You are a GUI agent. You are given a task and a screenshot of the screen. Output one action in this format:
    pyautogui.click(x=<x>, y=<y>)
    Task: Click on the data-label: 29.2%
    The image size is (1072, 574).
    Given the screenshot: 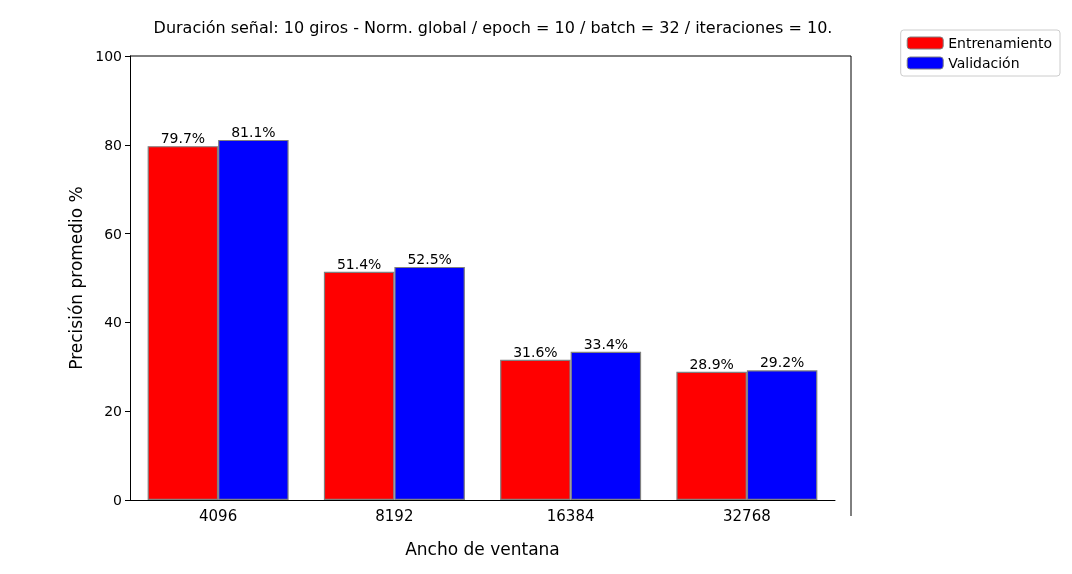 What is the action you would take?
    pyautogui.click(x=782, y=362)
    